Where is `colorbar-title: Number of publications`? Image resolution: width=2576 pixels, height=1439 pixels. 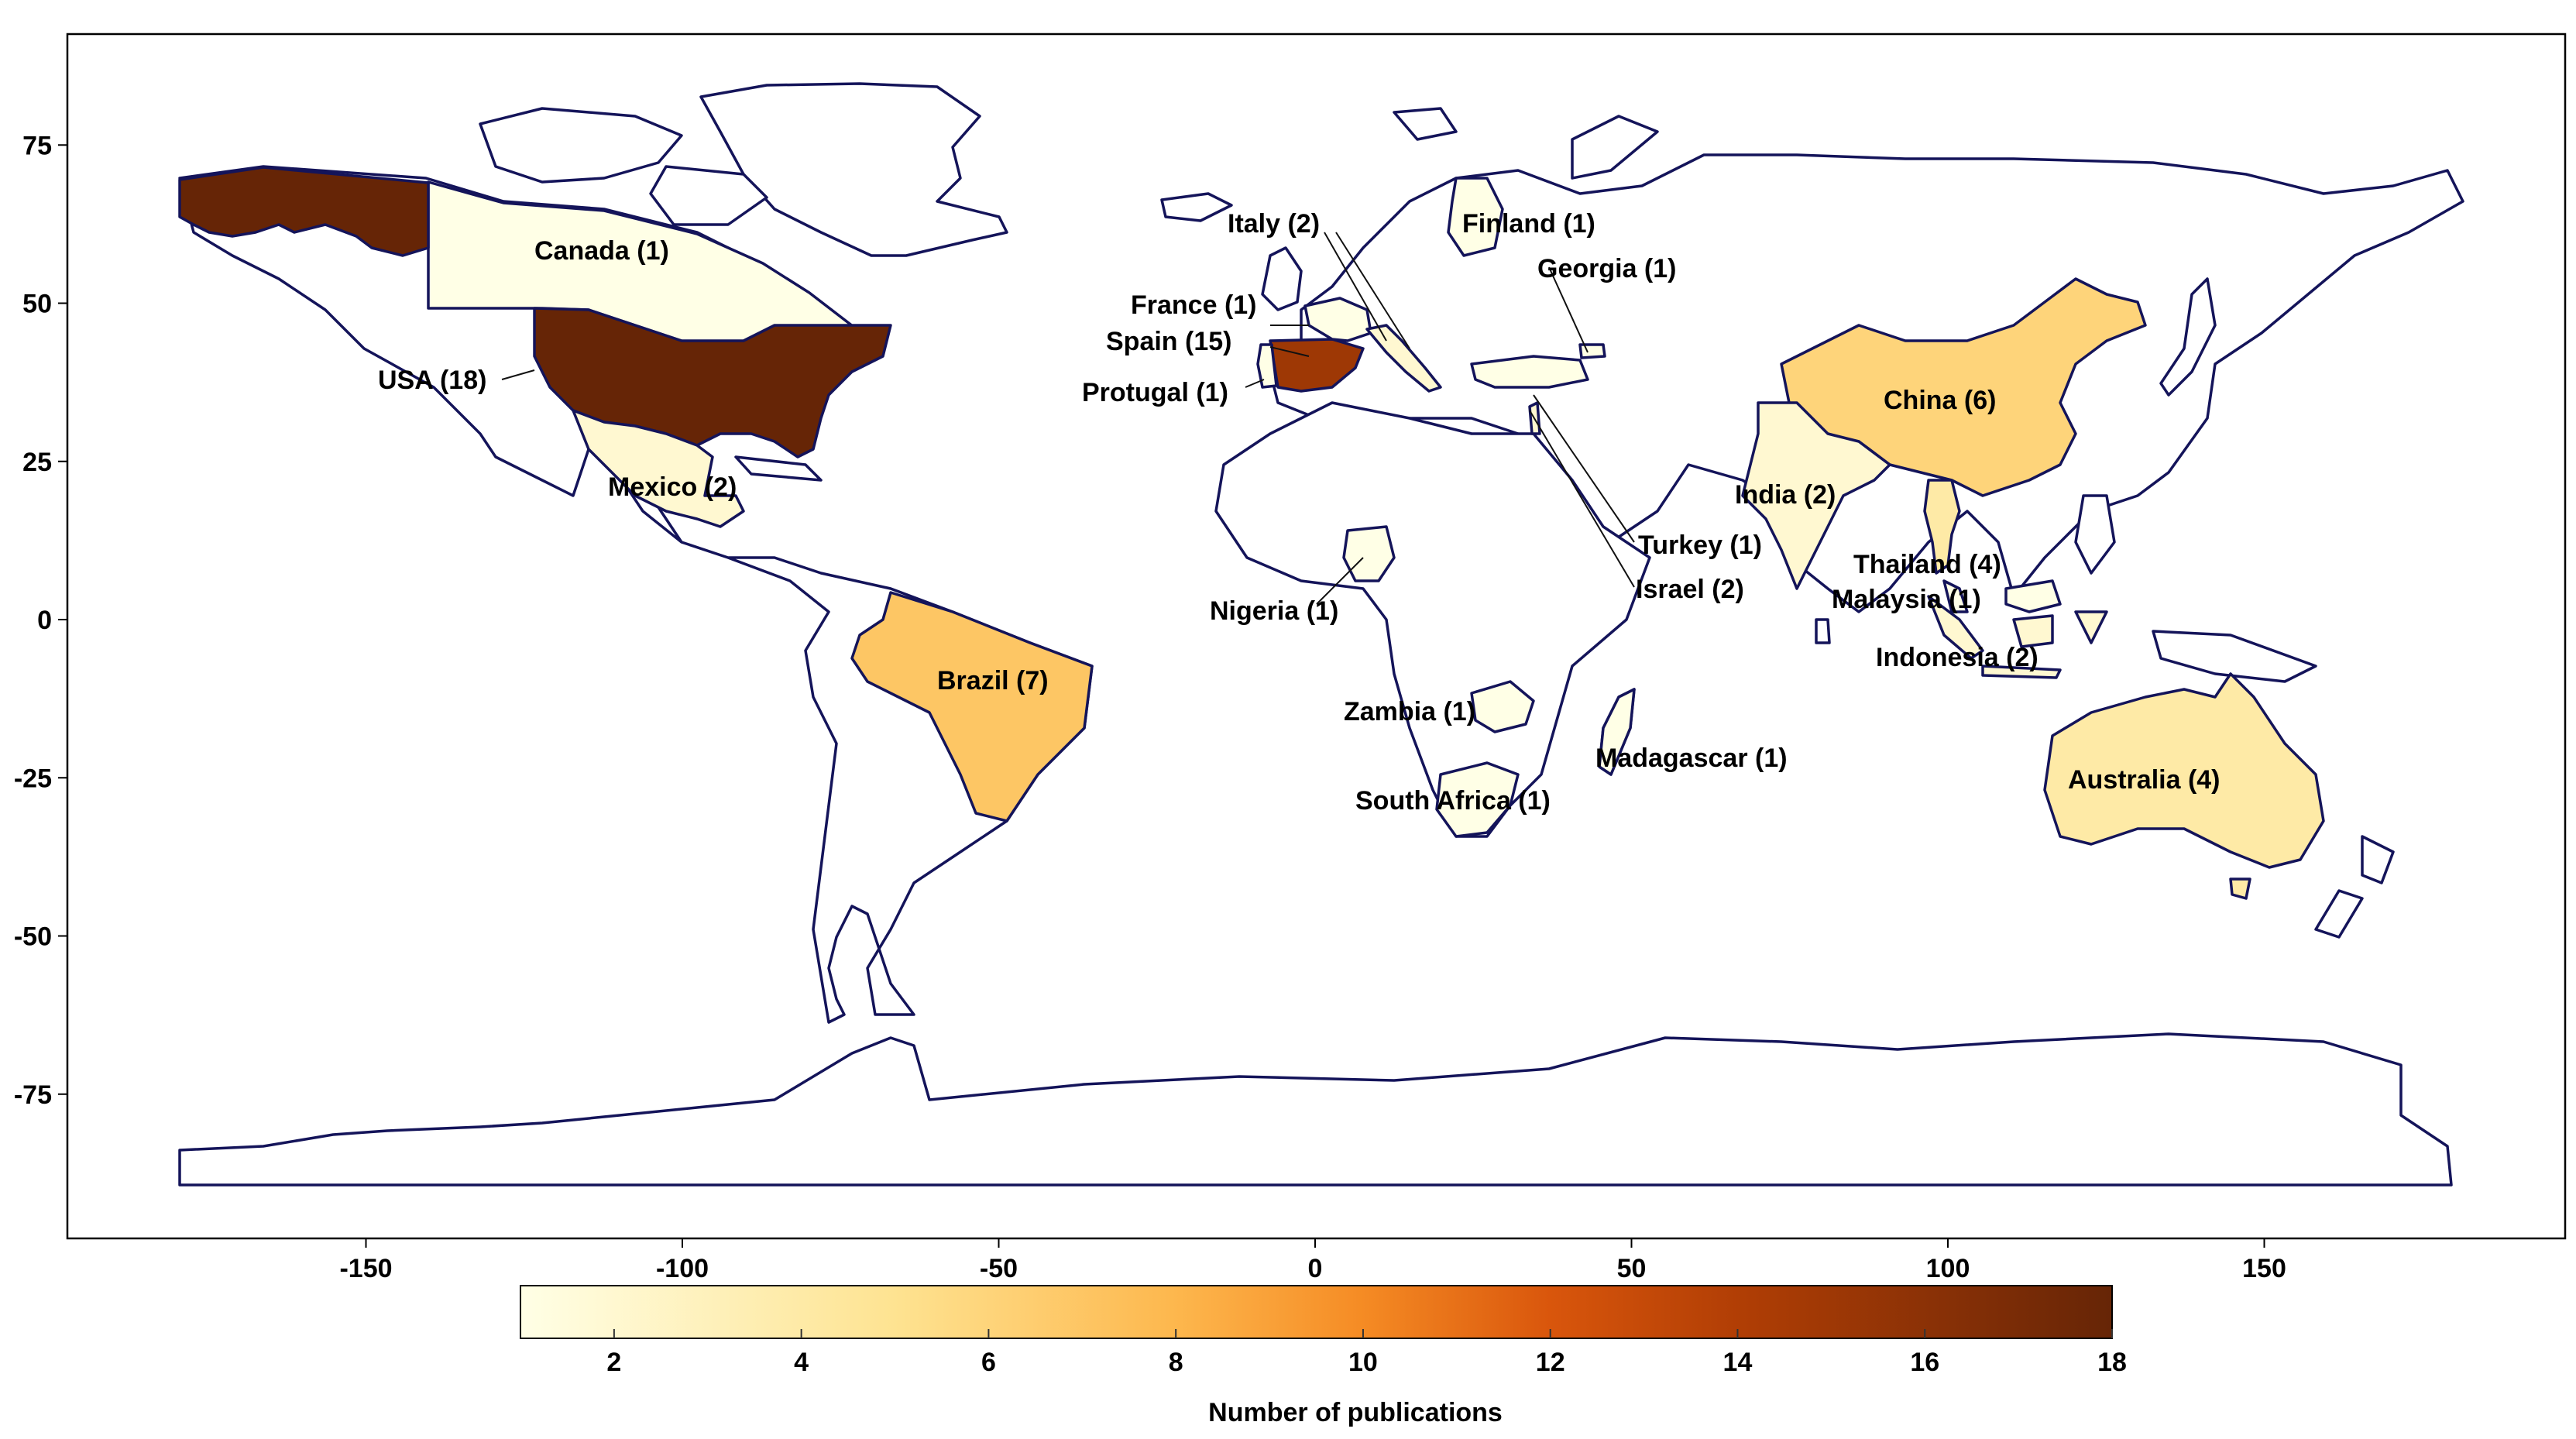
colorbar-title: Number of publications is located at coordinates (1355, 1412).